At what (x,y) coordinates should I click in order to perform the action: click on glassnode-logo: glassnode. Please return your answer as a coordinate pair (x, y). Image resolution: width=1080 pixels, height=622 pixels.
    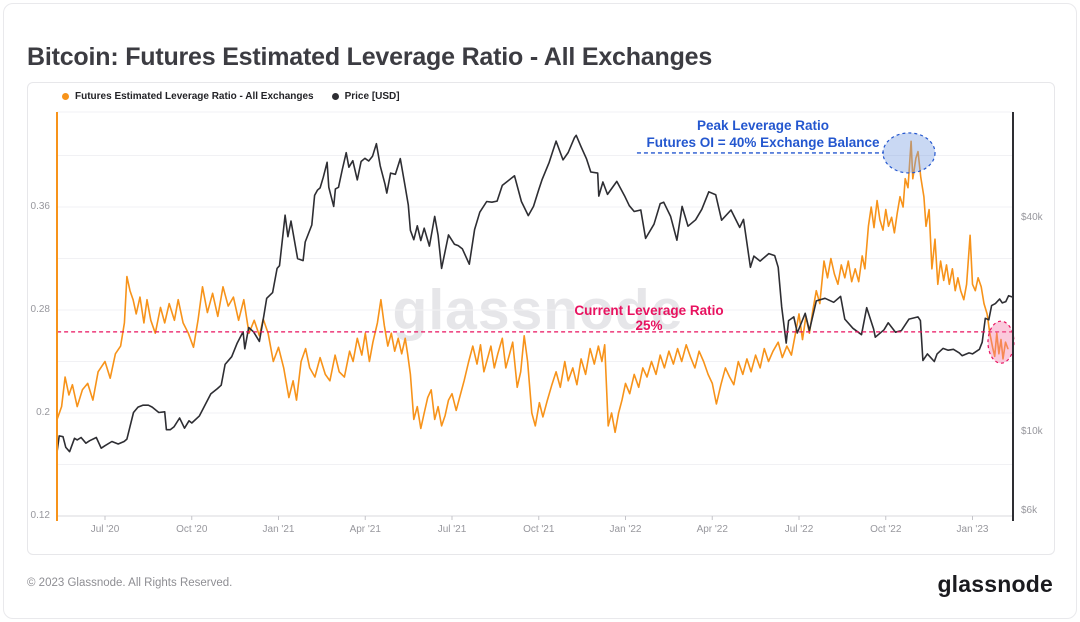
    Looking at the image, I should click on (995, 584).